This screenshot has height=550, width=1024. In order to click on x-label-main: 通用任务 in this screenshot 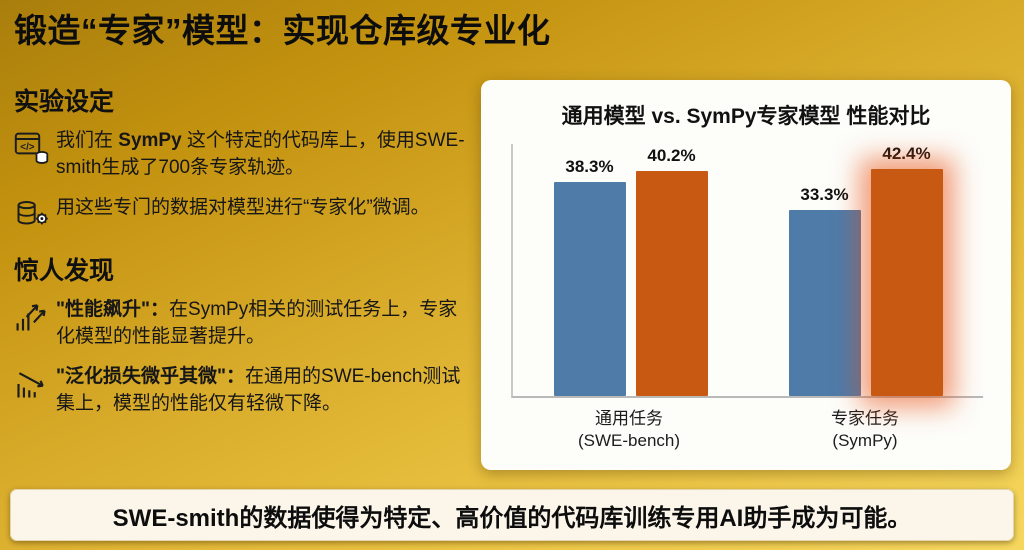, I will do `click(629, 418)`.